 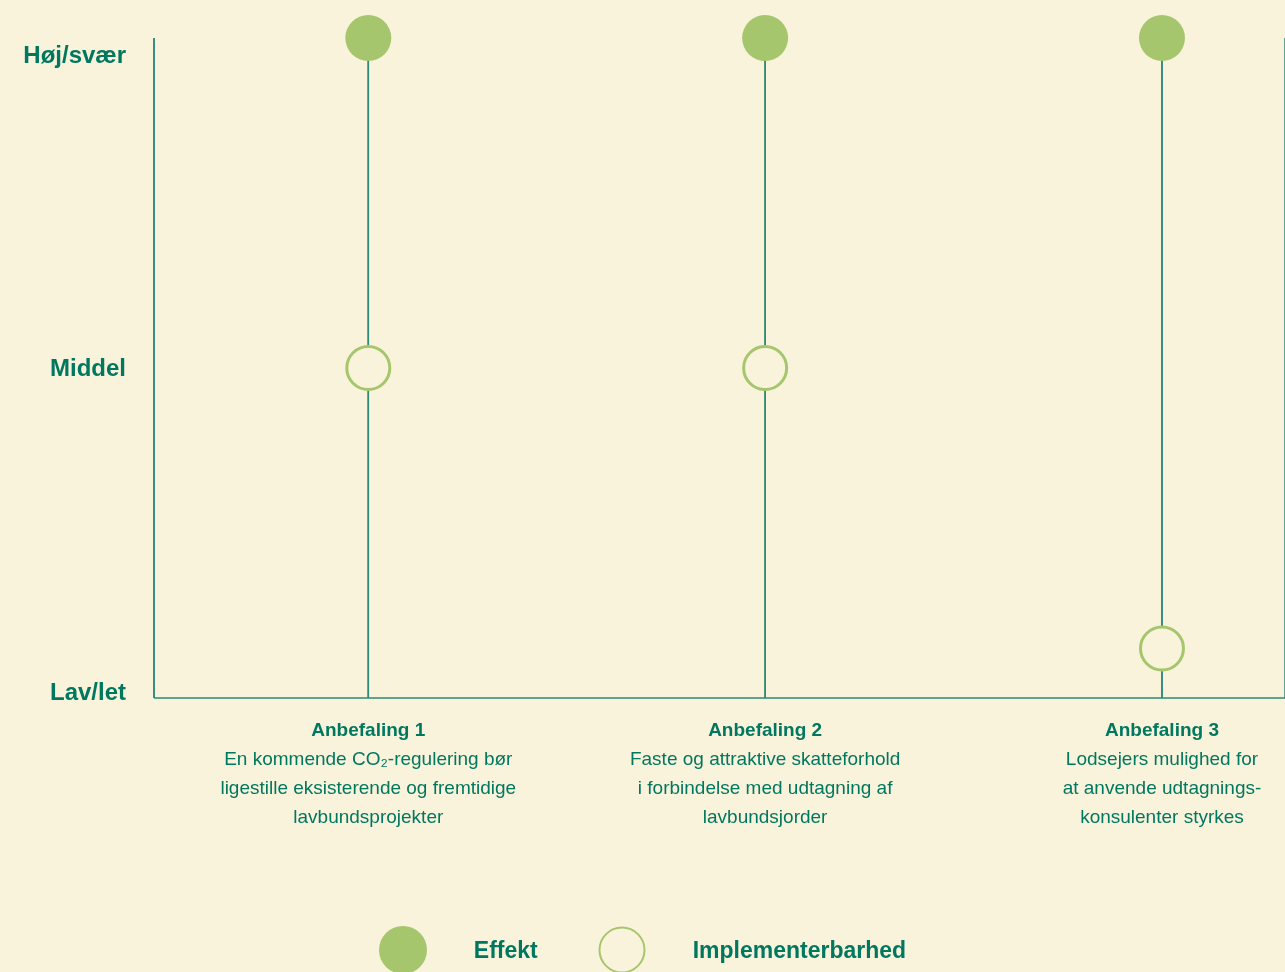 What do you see at coordinates (505, 950) in the screenshot?
I see `legend-label: Effekt` at bounding box center [505, 950].